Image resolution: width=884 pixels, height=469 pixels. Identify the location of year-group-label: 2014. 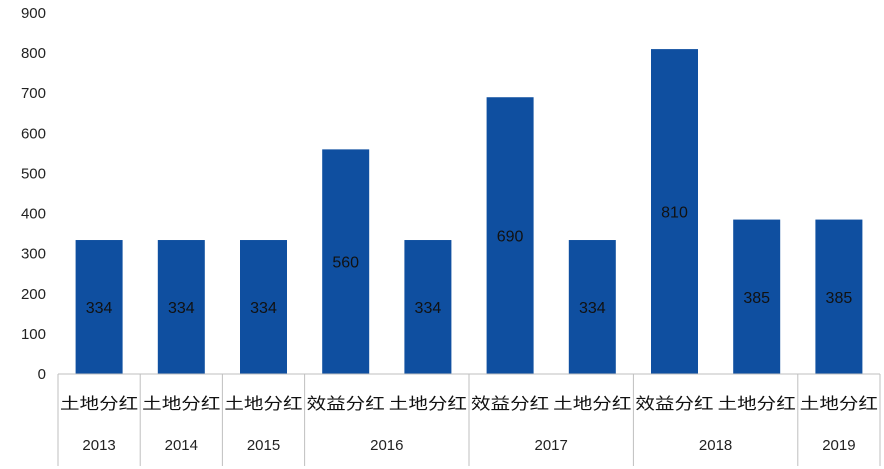
(181, 445).